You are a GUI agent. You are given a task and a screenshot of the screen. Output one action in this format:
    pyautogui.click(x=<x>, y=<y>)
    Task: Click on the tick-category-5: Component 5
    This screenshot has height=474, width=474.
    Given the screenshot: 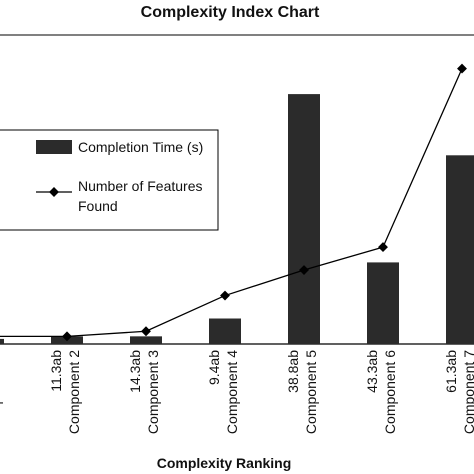 What is the action you would take?
    pyautogui.click(x=311, y=392)
    